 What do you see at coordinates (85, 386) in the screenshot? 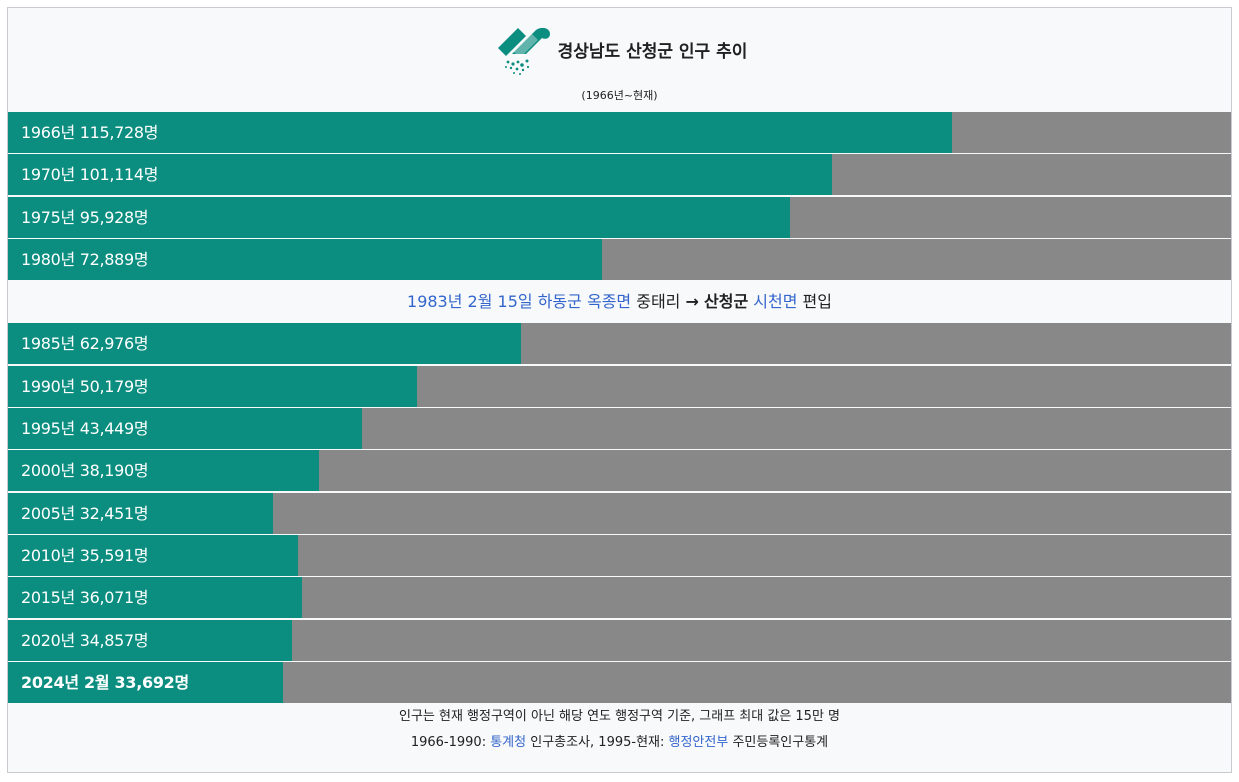
I see `bar-label: 1990년 50,179명` at bounding box center [85, 386].